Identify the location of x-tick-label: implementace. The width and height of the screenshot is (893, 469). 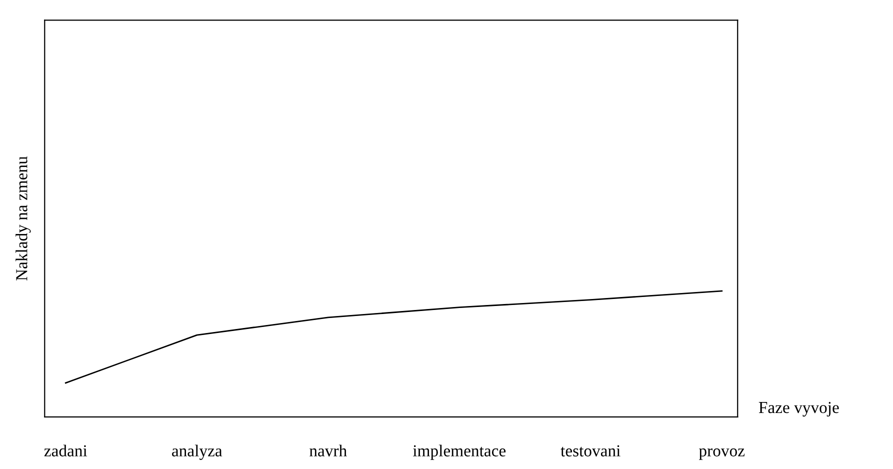
(459, 452).